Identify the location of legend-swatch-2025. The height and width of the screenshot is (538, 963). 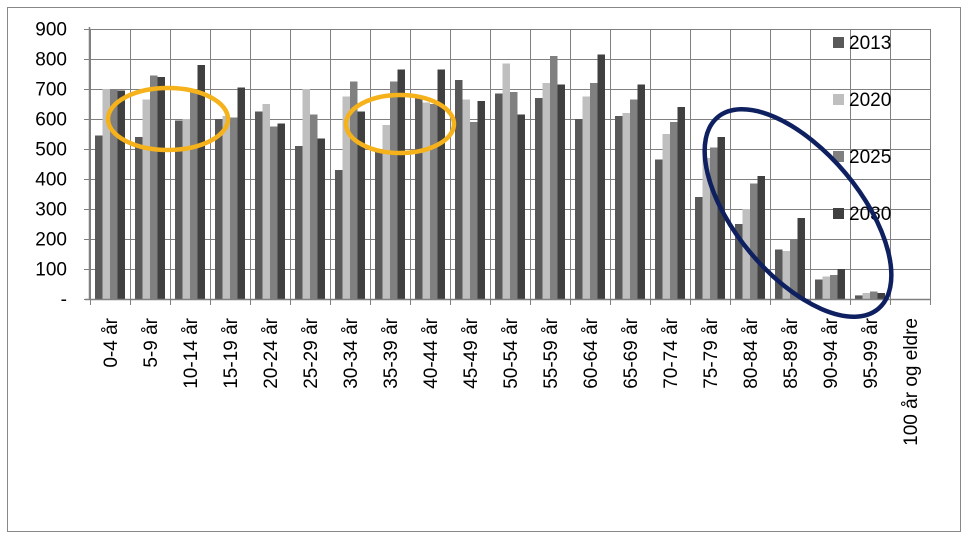
(838, 156).